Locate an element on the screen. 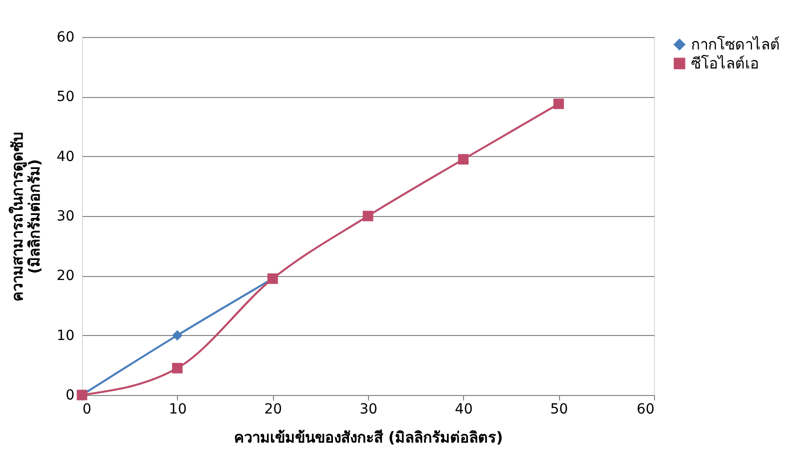 The width and height of the screenshot is (810, 475). y-tick-label: 30 is located at coordinates (65, 216).